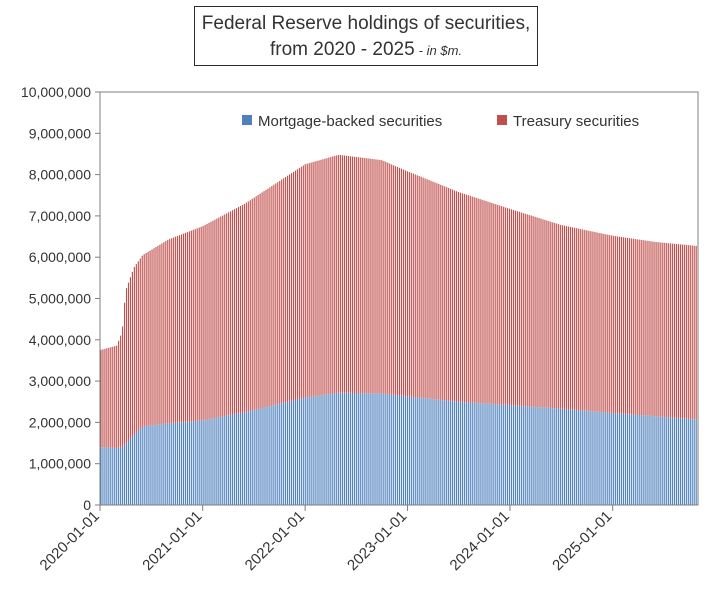  I want to click on y-tick-label: 10,000,000, so click(56, 92).